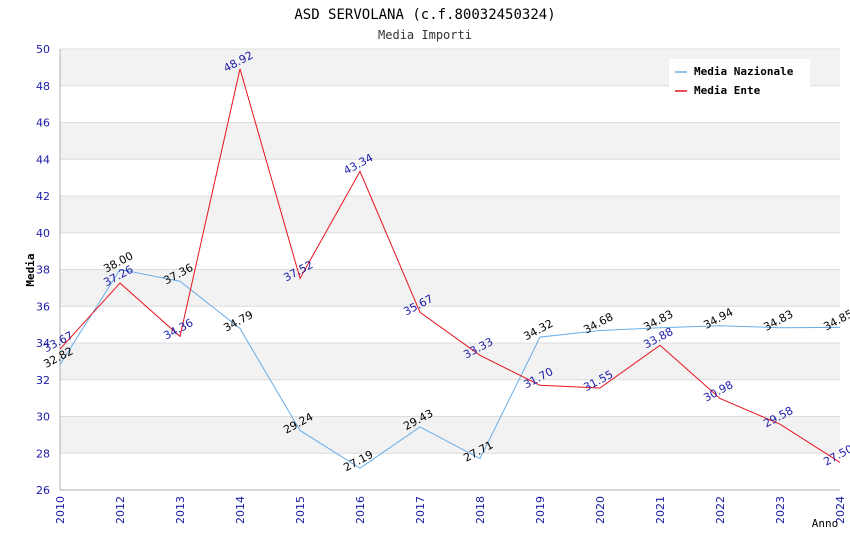  What do you see at coordinates (300, 510) in the screenshot?
I see `x-tick-label: 2015` at bounding box center [300, 510].